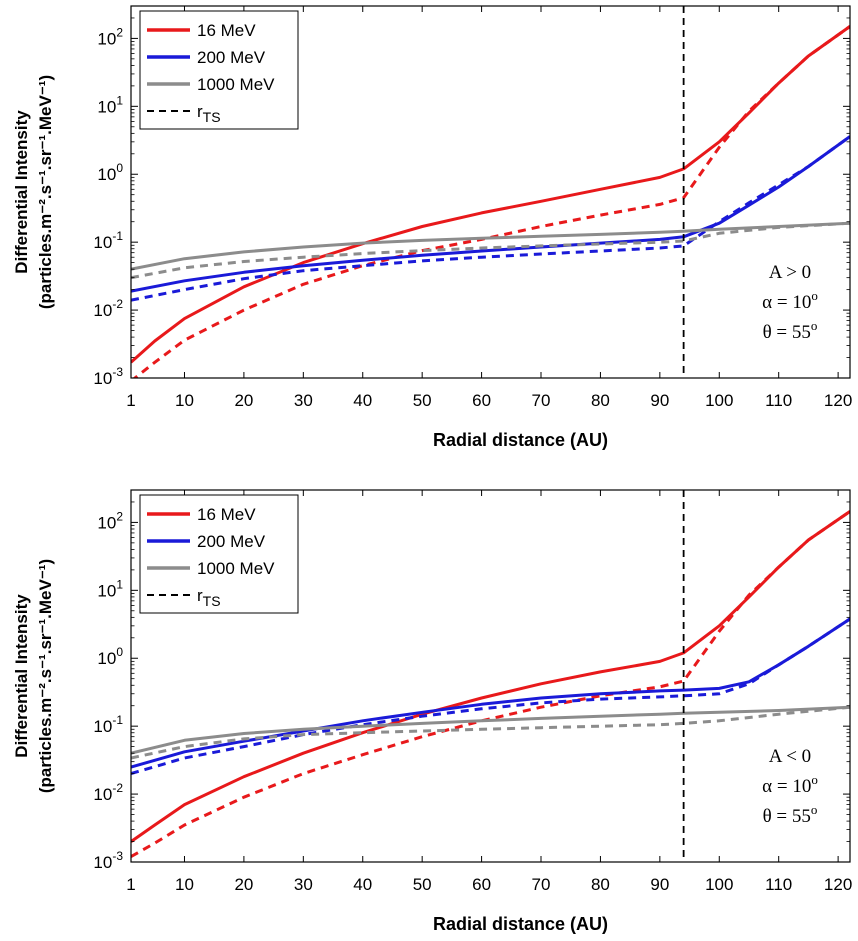  What do you see at coordinates (790, 272) in the screenshot?
I see `annotation-polarity: A > 0` at bounding box center [790, 272].